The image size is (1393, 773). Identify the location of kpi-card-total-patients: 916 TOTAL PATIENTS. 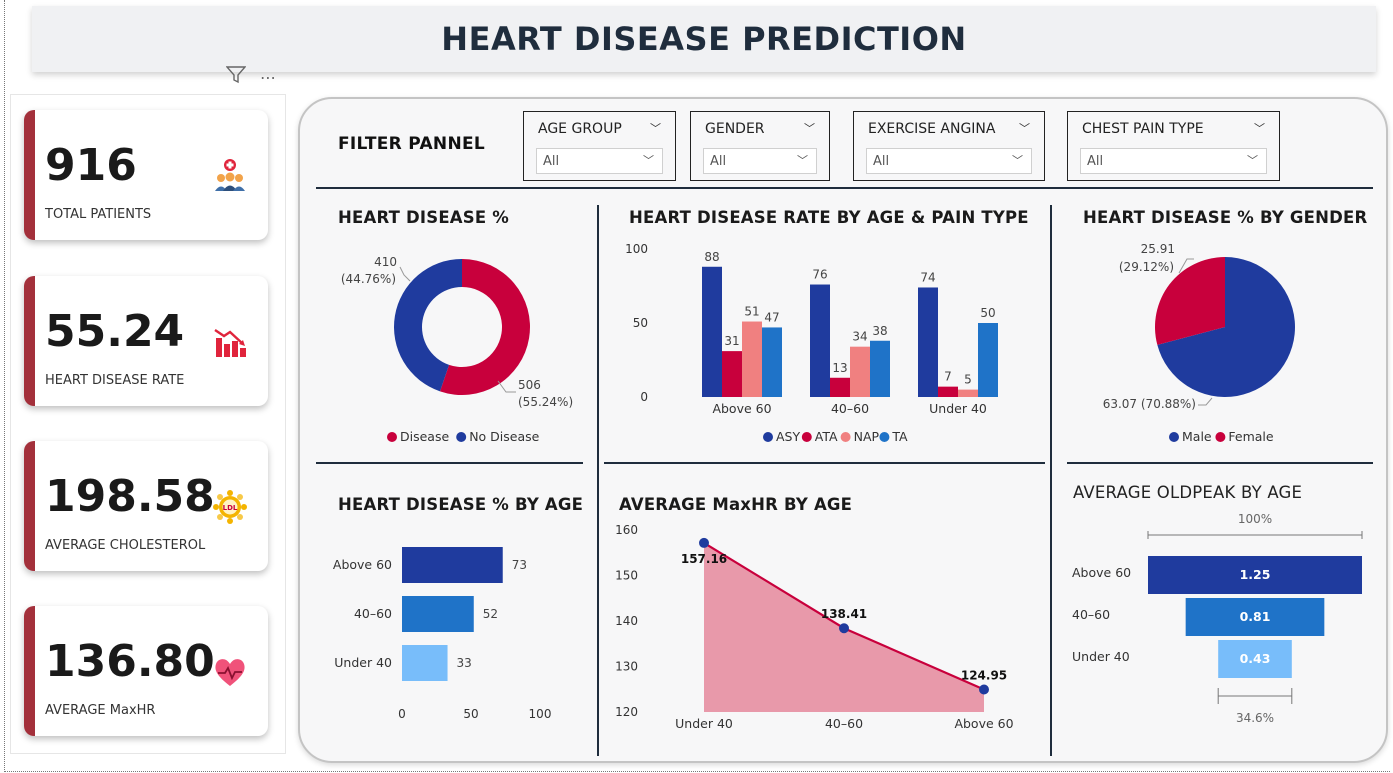
(146, 175).